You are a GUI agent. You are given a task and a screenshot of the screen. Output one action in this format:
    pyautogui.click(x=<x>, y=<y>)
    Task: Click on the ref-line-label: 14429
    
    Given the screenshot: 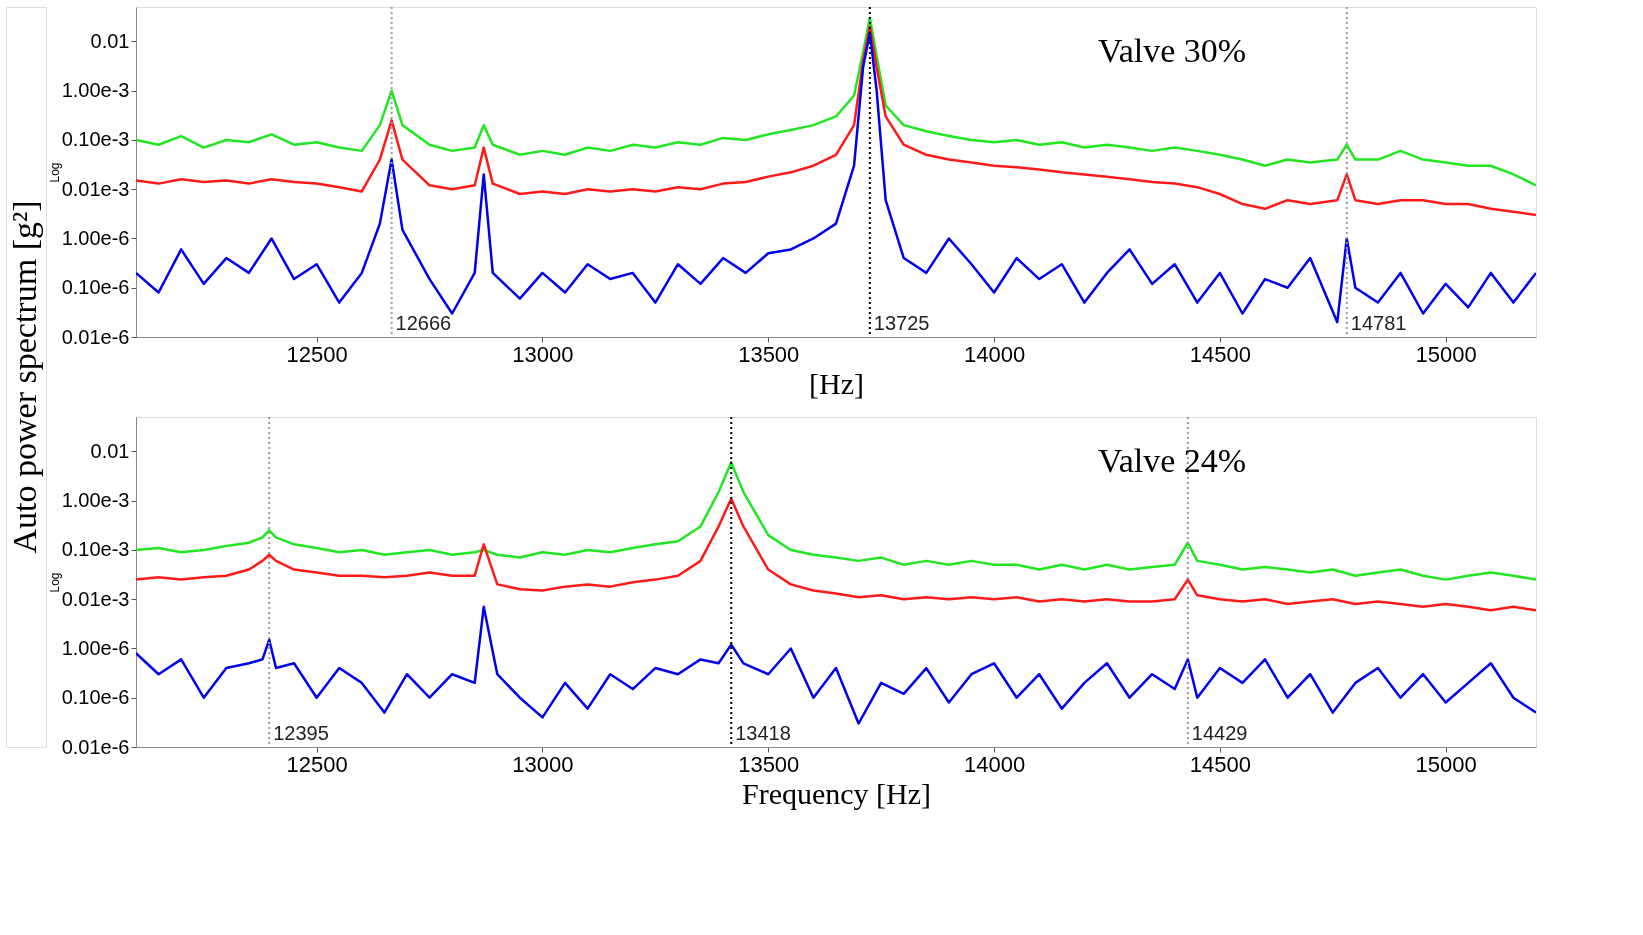 What is the action you would take?
    pyautogui.click(x=1219, y=733)
    